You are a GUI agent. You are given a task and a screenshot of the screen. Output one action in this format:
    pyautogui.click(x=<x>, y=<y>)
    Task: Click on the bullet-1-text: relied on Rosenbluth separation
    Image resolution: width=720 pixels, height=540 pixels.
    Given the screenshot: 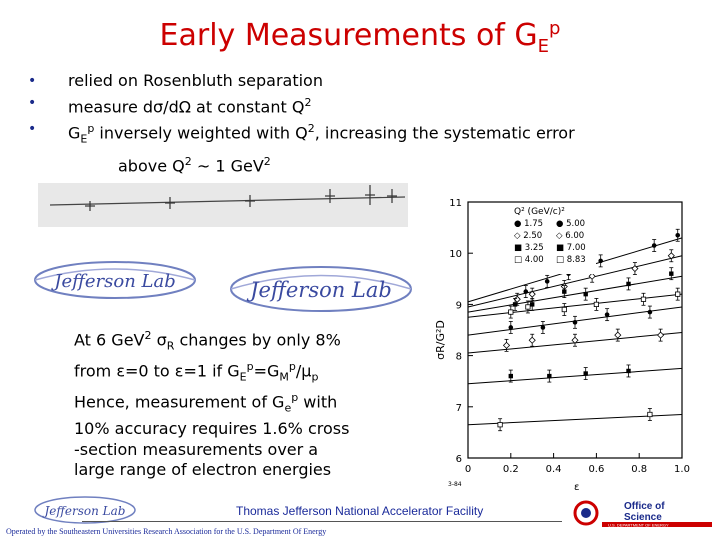 What is the action you would take?
    pyautogui.click(x=195, y=80)
    